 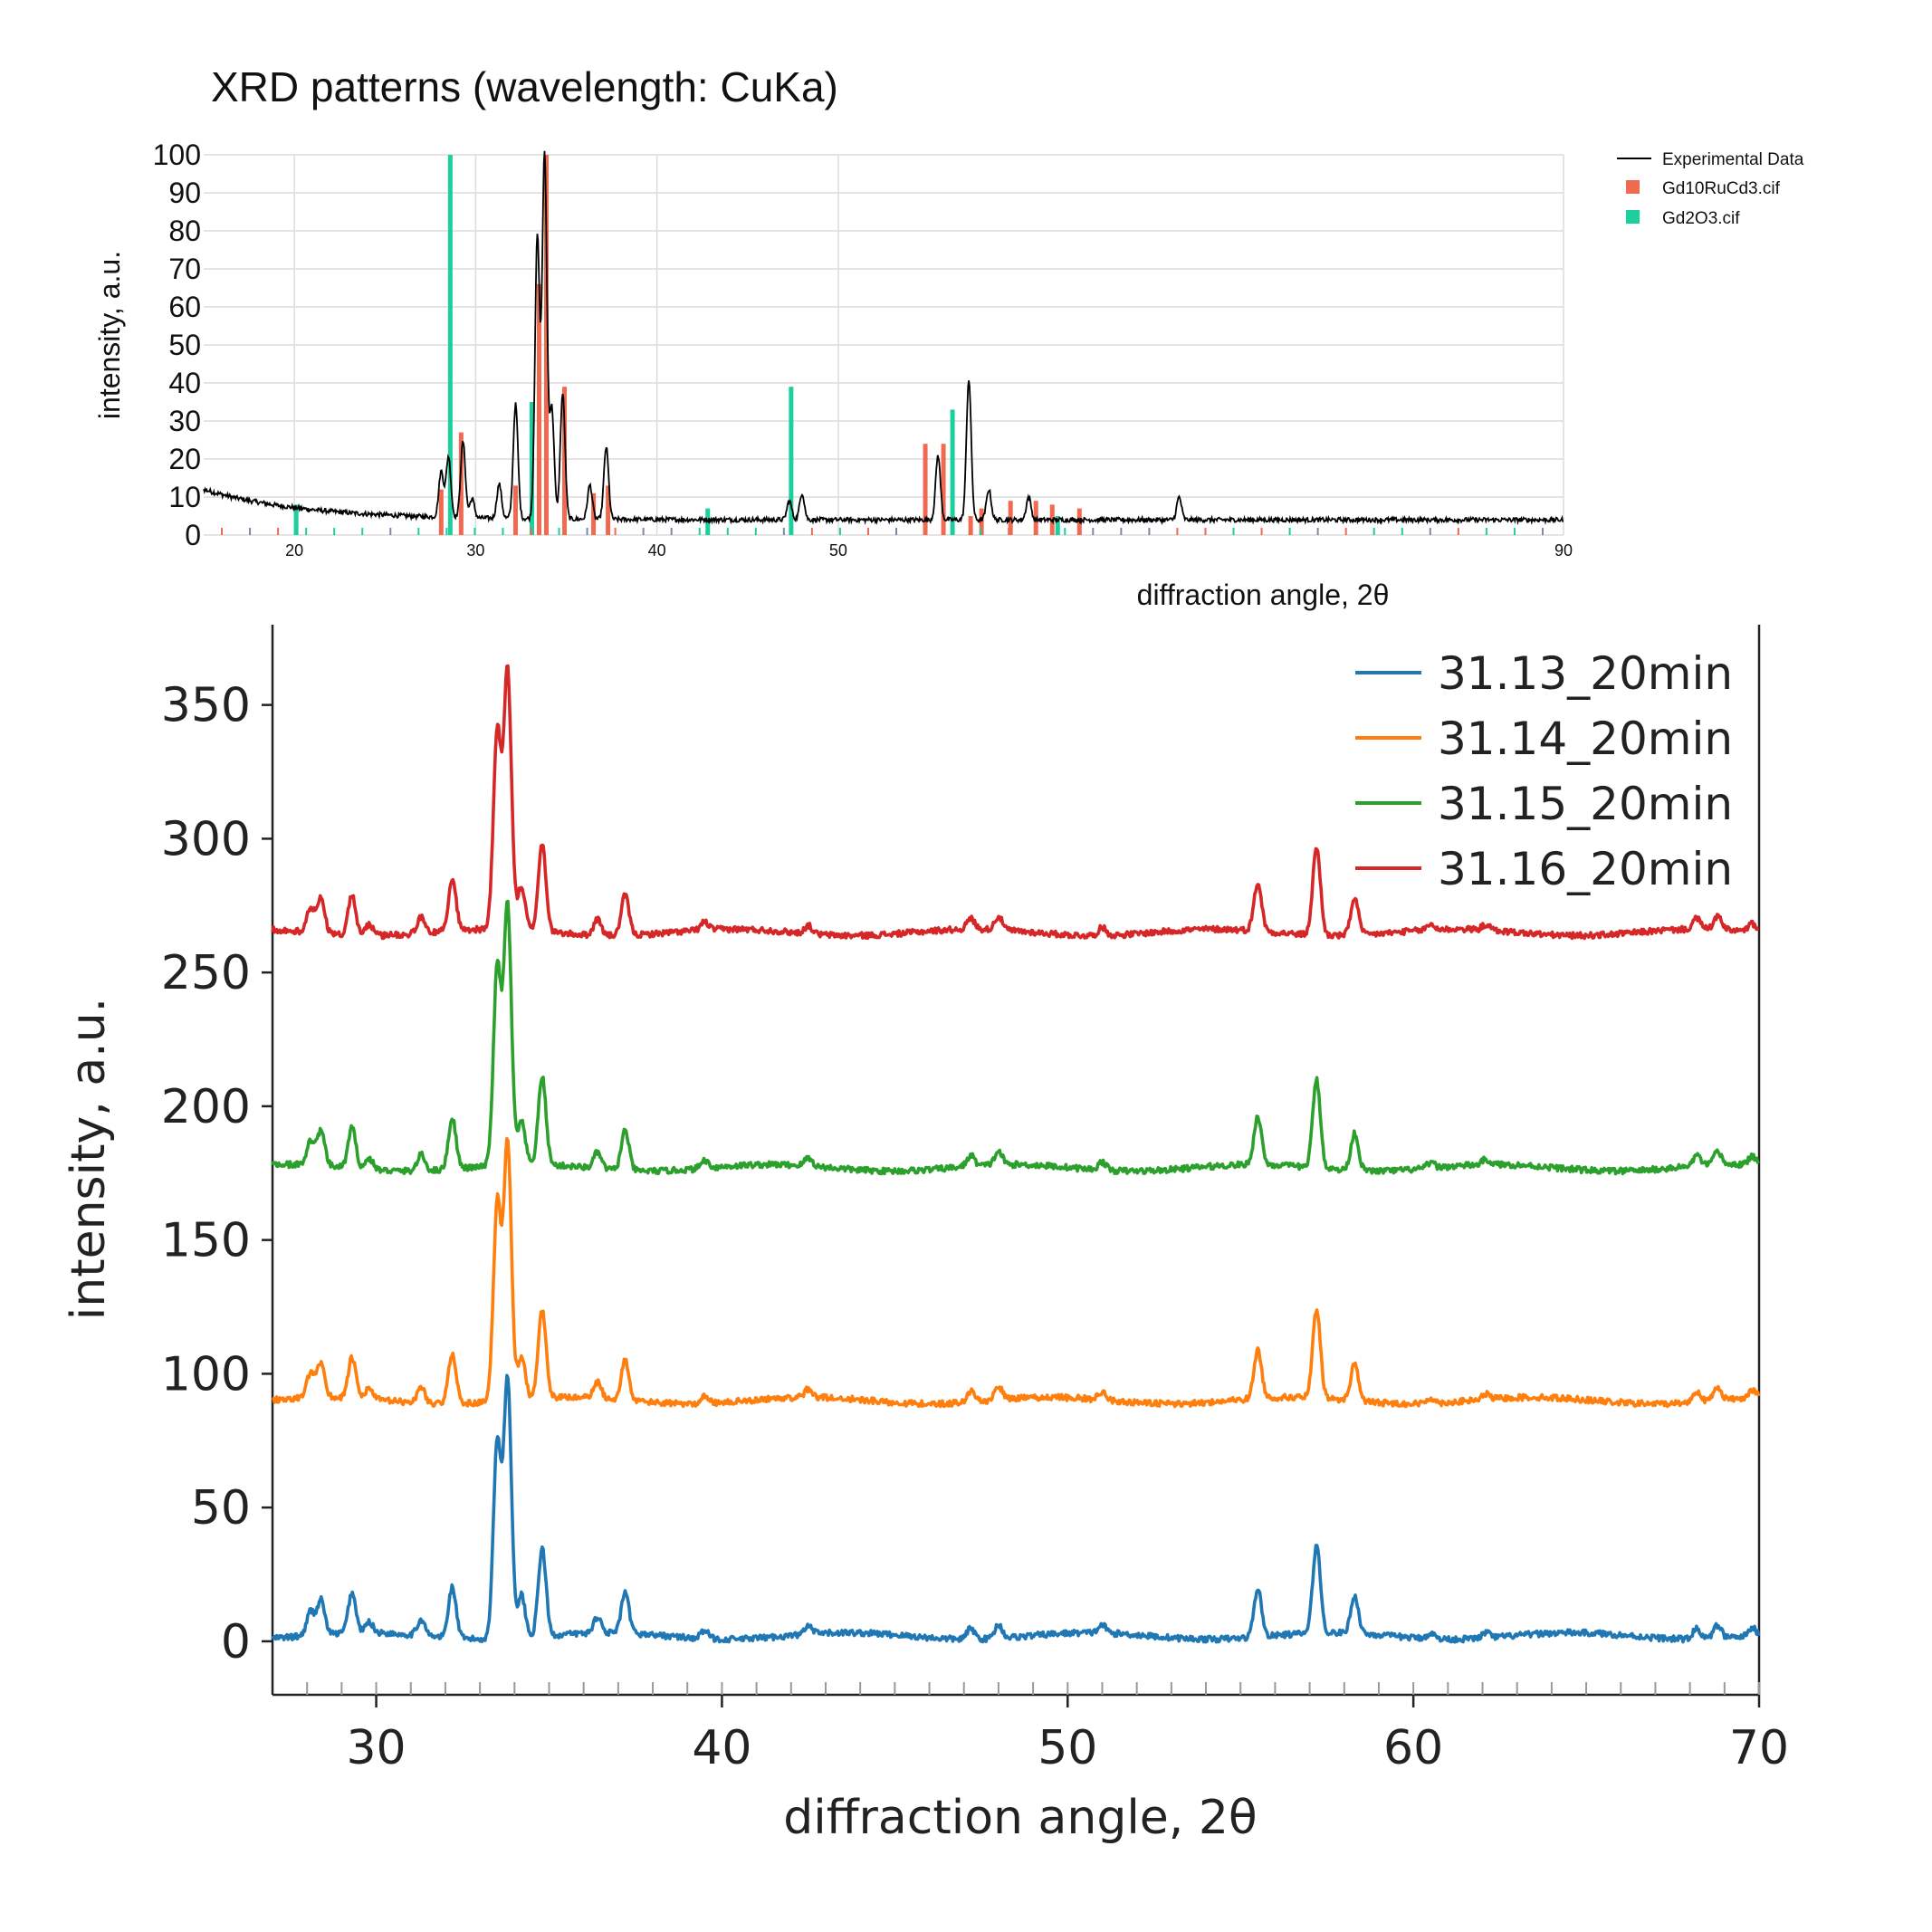 I want to click on series-line-31.14_20min, so click(x=1017, y=1272).